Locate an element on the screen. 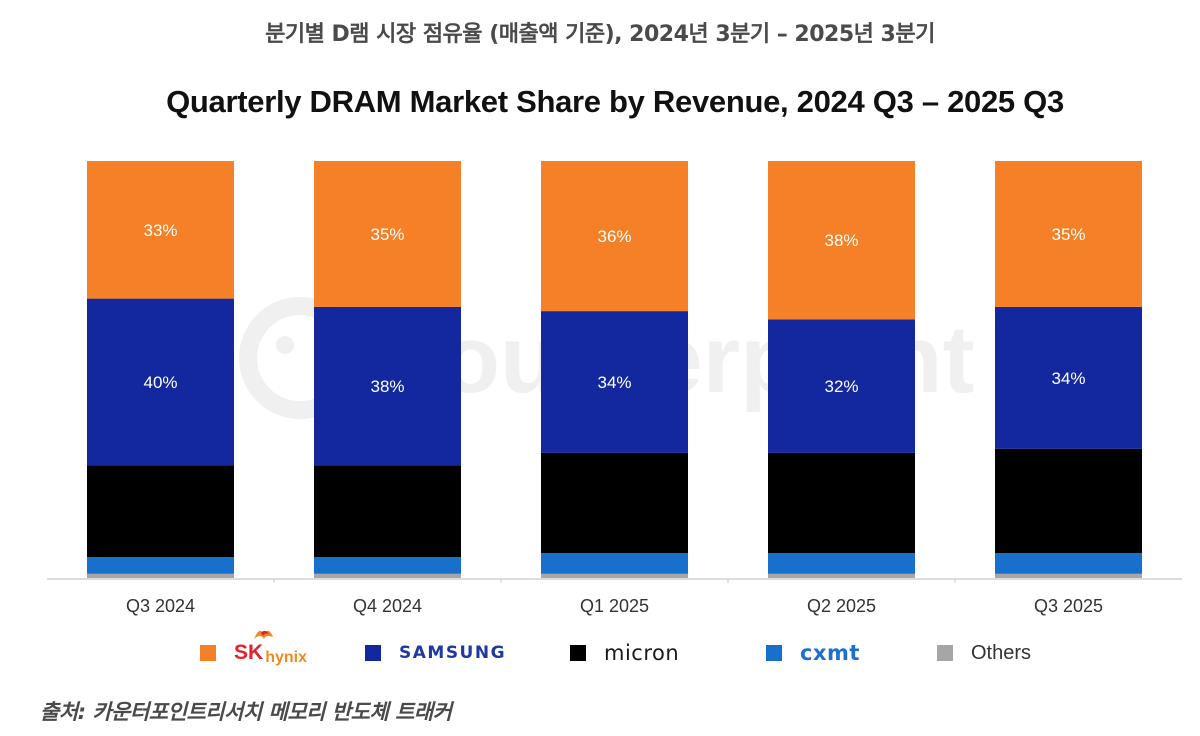  bar-segment-sk-hynix-q1-2025 is located at coordinates (614, 236).